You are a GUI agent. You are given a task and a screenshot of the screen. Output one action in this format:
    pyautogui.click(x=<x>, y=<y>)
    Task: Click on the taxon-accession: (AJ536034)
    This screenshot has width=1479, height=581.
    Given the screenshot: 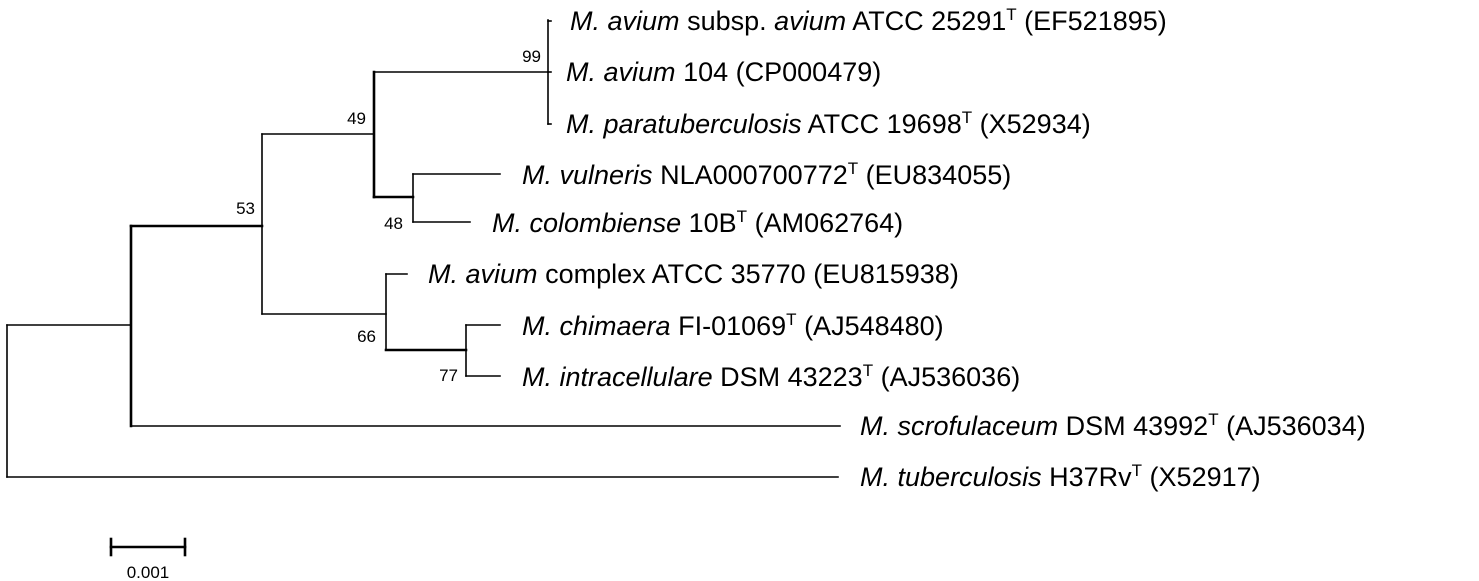 What is the action you would take?
    pyautogui.click(x=1296, y=426)
    